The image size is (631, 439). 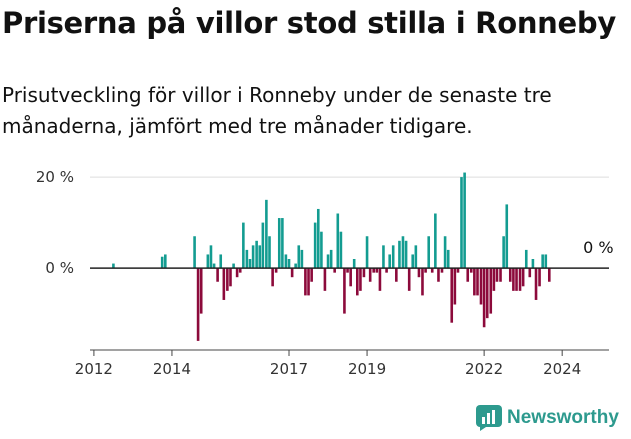 I want to click on x-tick-label: 2014, so click(x=172, y=369).